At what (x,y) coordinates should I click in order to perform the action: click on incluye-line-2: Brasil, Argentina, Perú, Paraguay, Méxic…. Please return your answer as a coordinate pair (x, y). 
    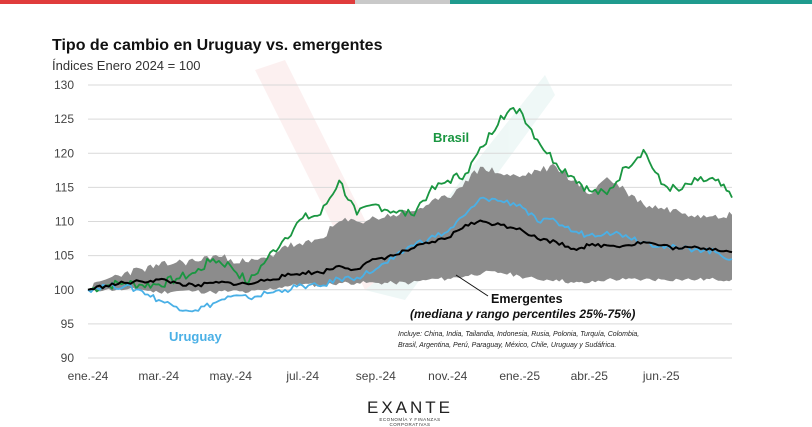
    Looking at the image, I should click on (507, 345).